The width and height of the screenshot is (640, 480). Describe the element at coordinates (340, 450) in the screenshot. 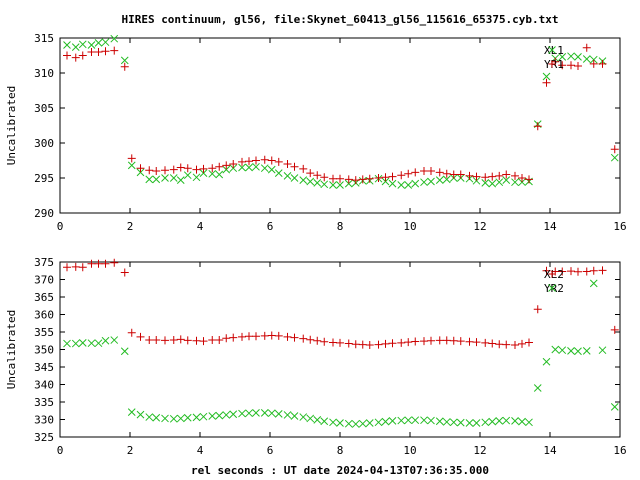

I see `x-tick-label: 8` at that location.